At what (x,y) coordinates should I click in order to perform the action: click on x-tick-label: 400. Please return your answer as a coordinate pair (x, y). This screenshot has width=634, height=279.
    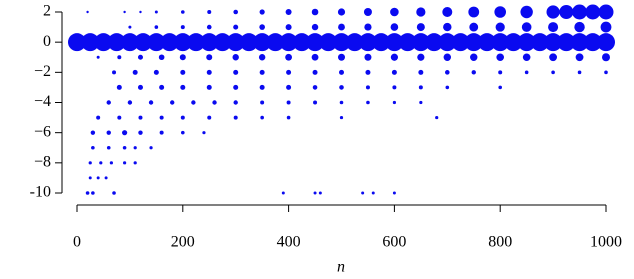
    Looking at the image, I should click on (289, 242).